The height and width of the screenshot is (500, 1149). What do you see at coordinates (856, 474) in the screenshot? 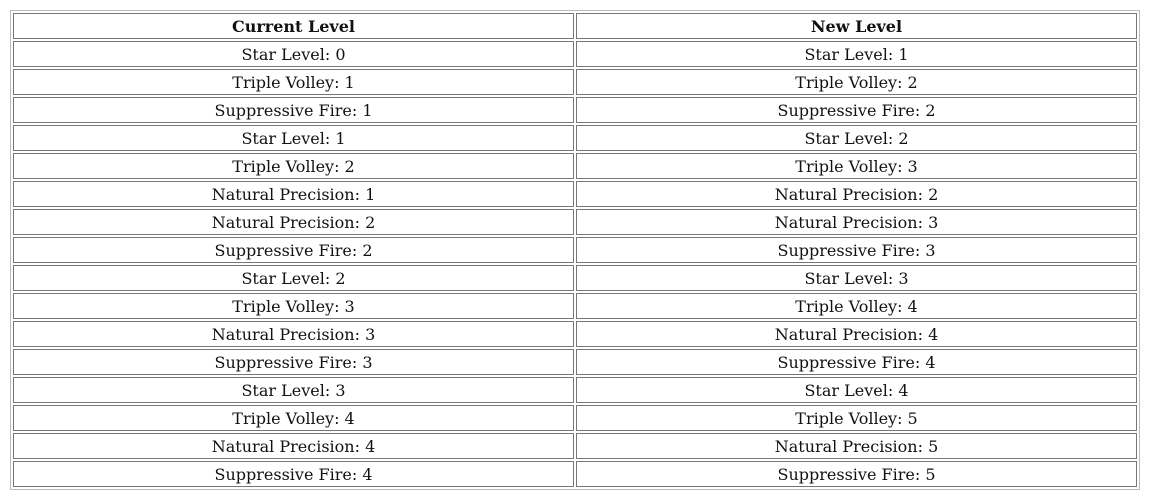
I see `new-level-cell: Suppressive Fire: 5` at bounding box center [856, 474].